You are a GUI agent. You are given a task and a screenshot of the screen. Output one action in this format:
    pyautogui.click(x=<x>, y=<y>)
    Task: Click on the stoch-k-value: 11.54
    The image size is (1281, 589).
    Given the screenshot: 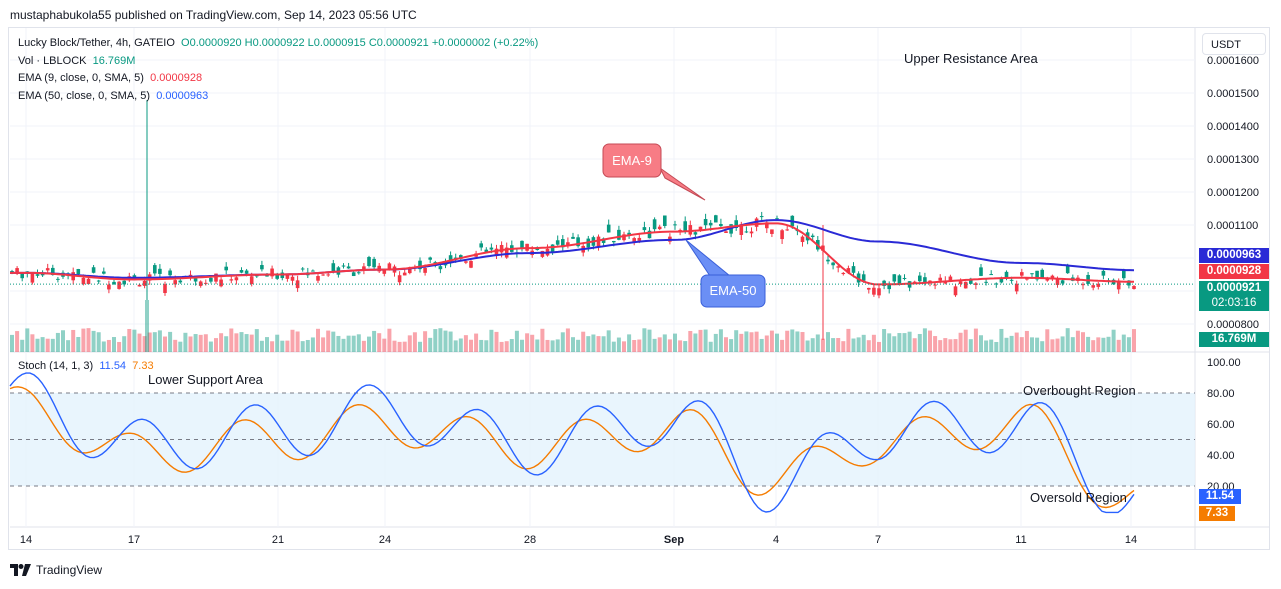 What is the action you would take?
    pyautogui.click(x=113, y=366)
    